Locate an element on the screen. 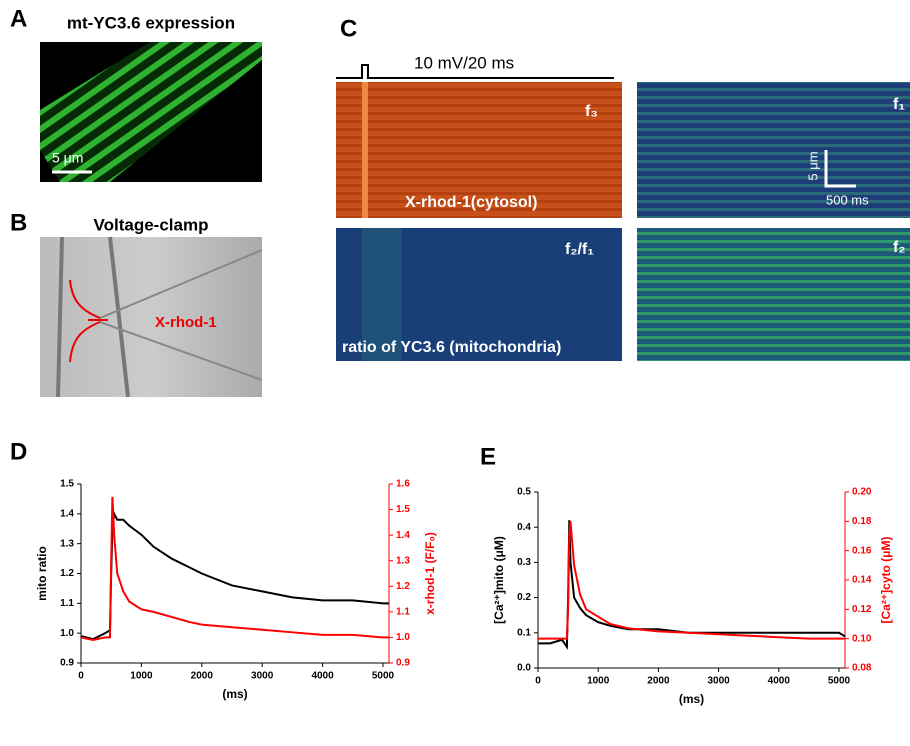  y2-tick-label: 0.9 is located at coordinates (403, 663).